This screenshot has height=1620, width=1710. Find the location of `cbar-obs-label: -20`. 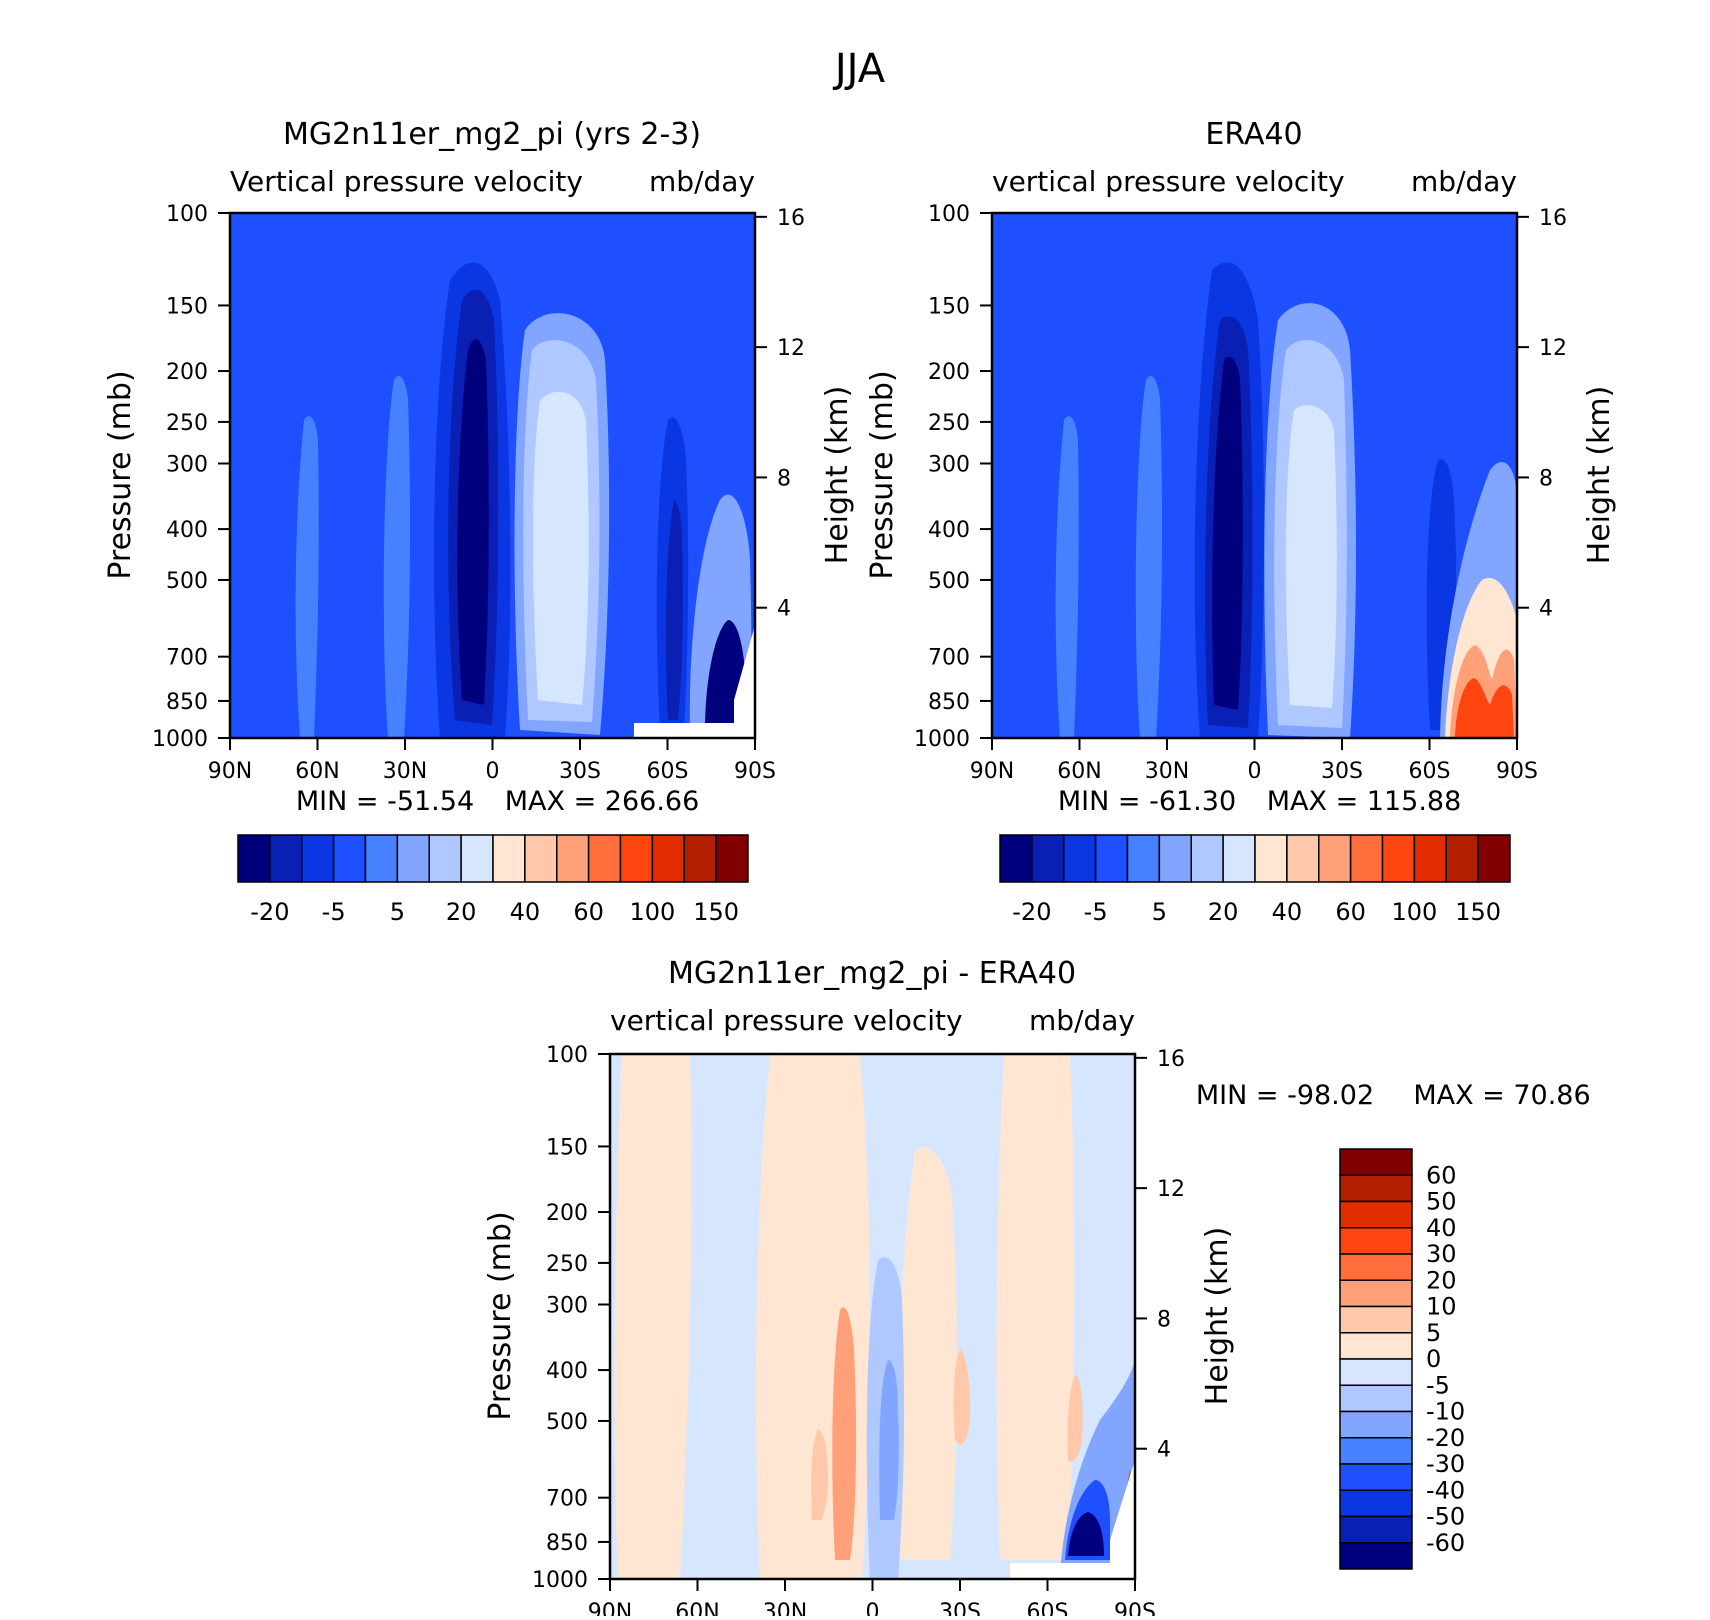

cbar-obs-label: -20 is located at coordinates (1031, 912).